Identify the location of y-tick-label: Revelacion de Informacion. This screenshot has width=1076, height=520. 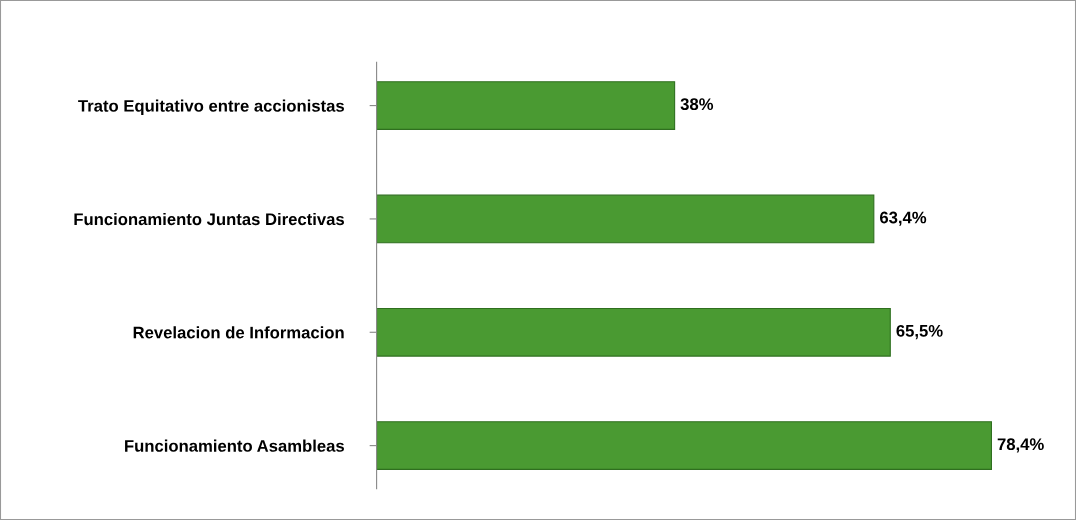
(238, 332).